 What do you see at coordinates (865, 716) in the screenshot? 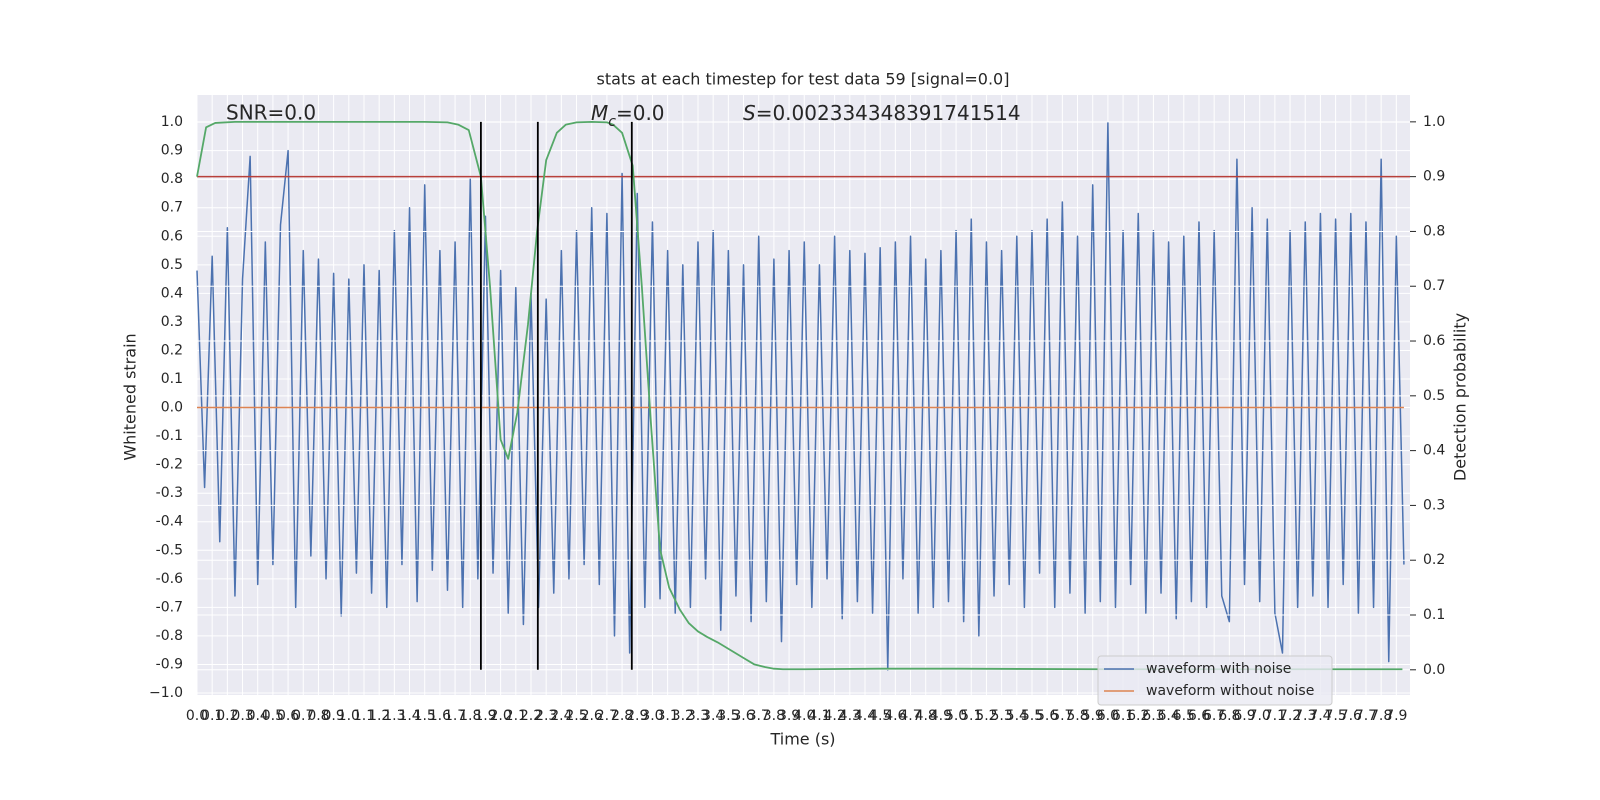
I see `x-tick-label: 4.4` at bounding box center [865, 716].